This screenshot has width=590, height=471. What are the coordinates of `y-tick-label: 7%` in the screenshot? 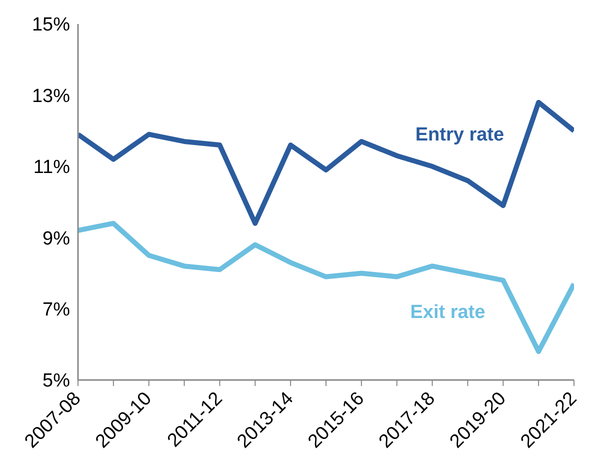 It's located at (56, 310).